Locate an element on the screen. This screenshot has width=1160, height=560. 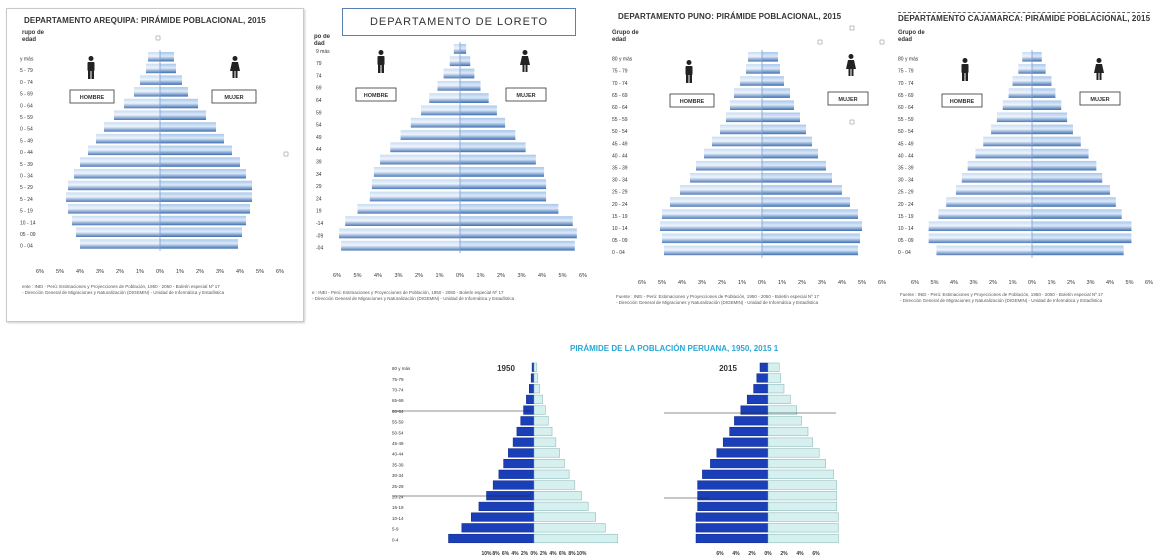
age-tick-label: 55 - 59 is located at coordinates (906, 120).